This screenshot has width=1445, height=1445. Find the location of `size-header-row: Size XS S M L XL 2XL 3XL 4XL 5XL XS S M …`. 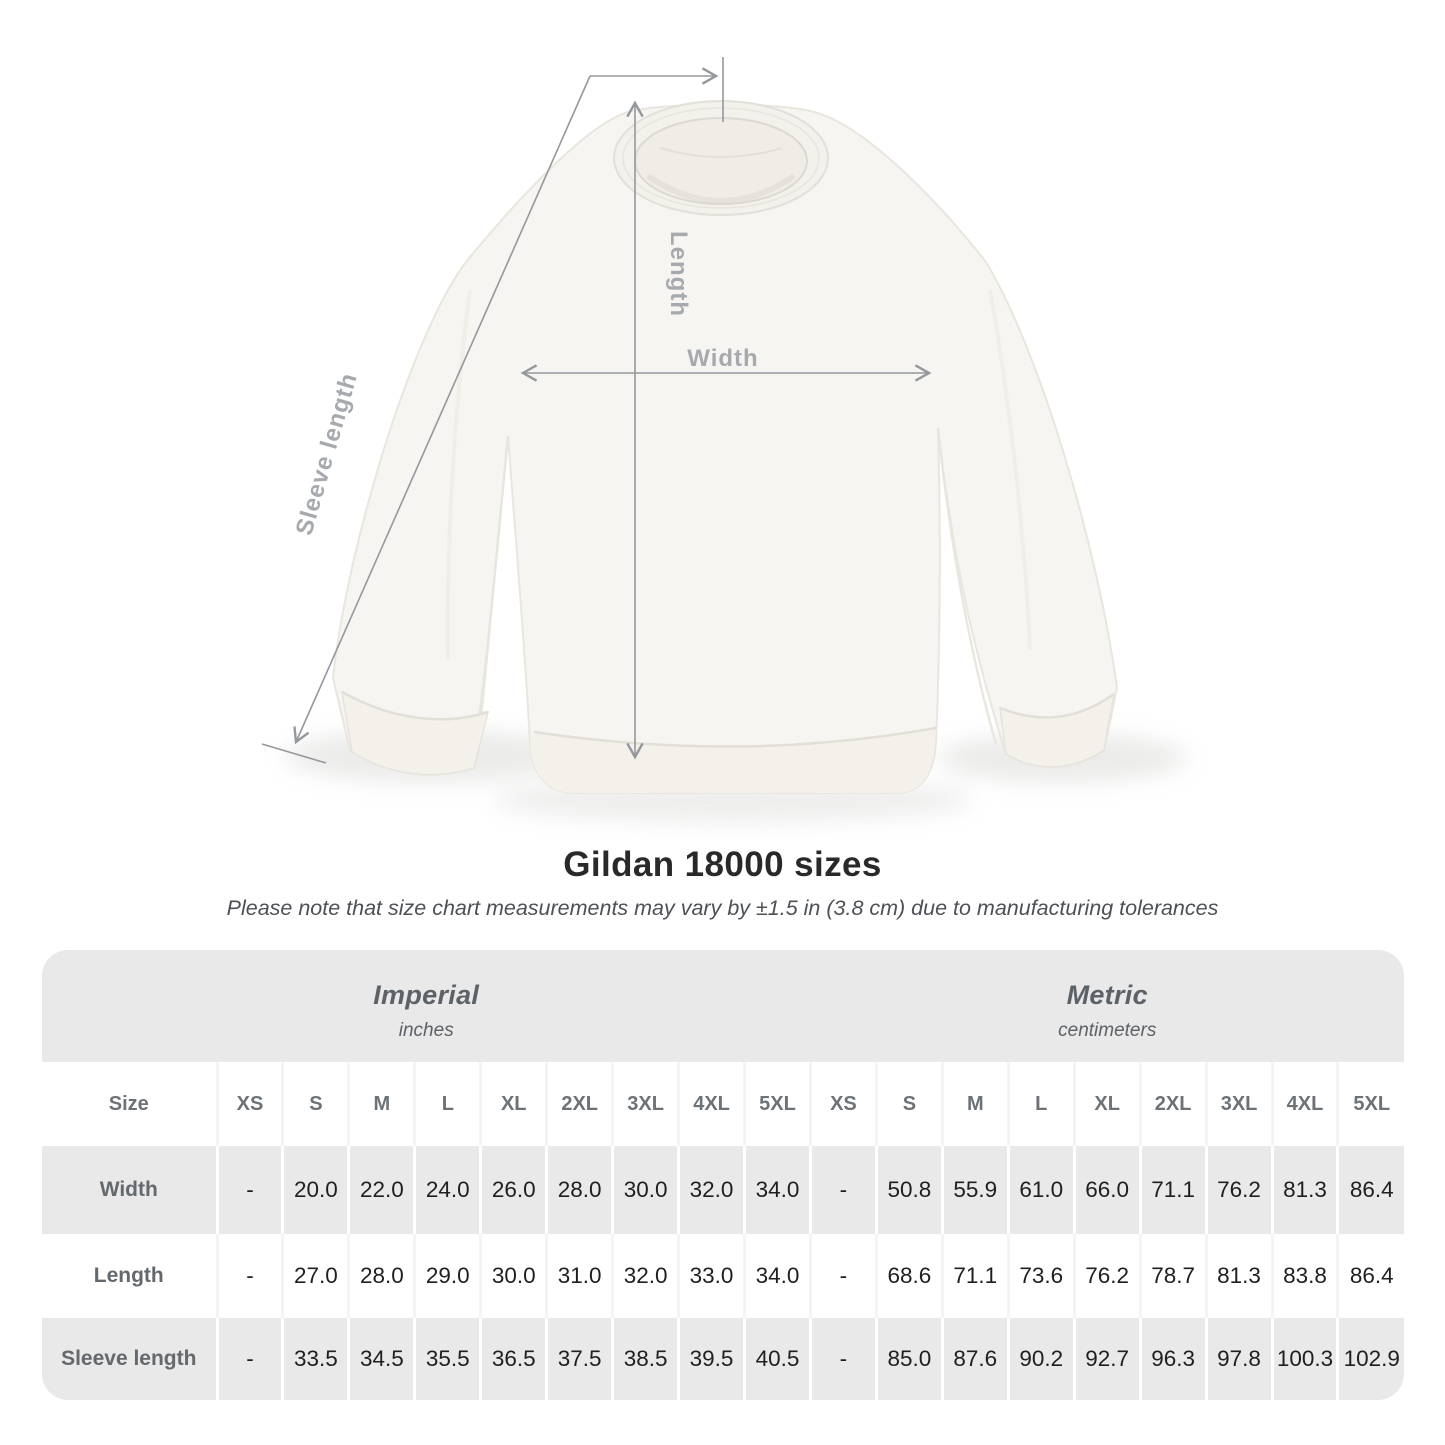

size-header-row: Size XS S M L XL 2XL 3XL 4XL 5XL XS S M … is located at coordinates (723, 1104).